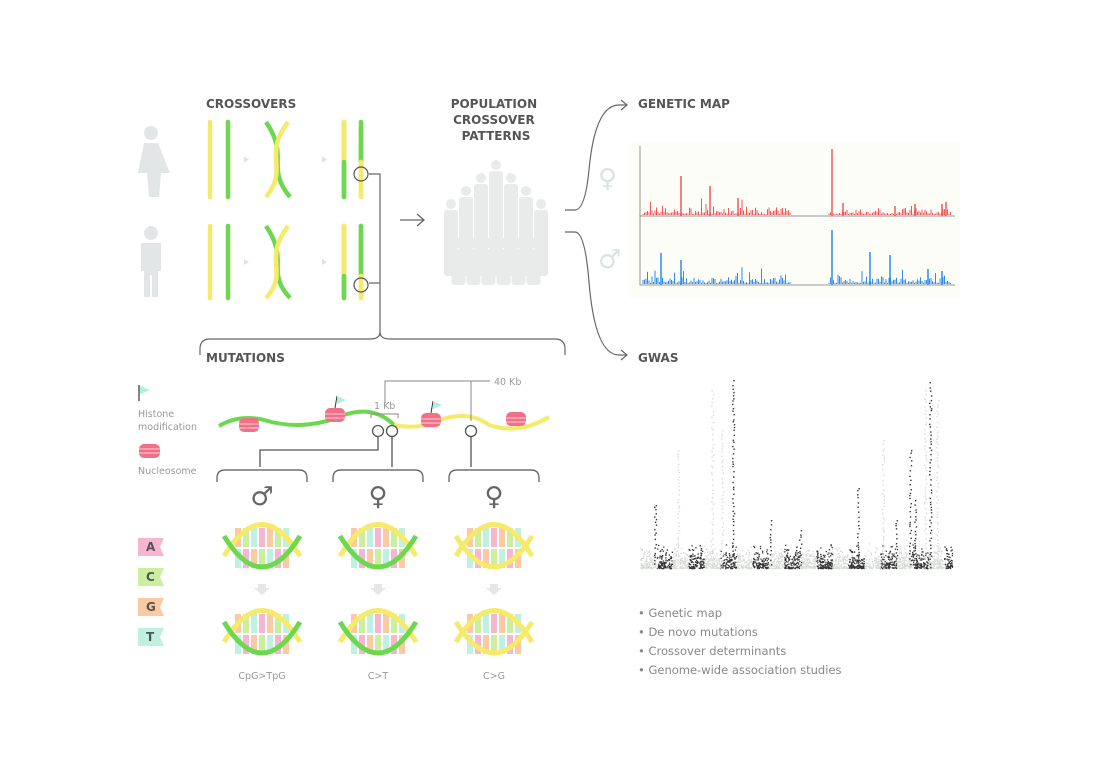  What do you see at coordinates (596, 157) in the screenshot?
I see `arrow-genetic-map-icon` at bounding box center [596, 157].